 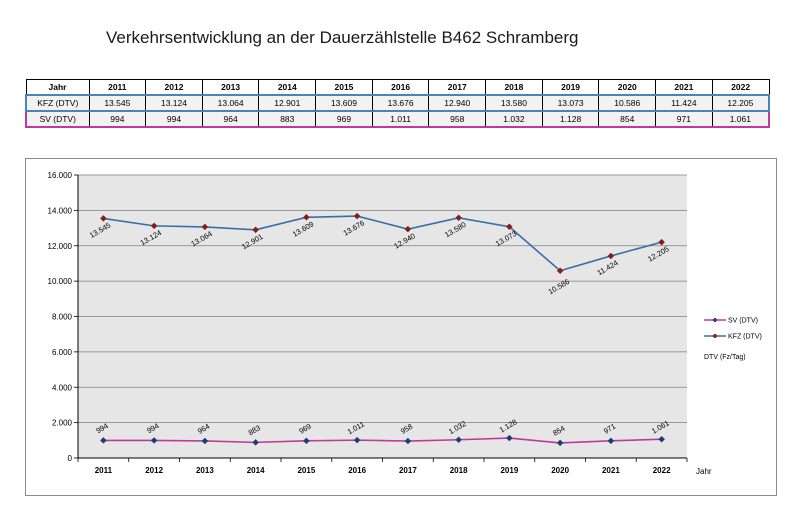 I want to click on x-tick-label: 2021, so click(x=611, y=470).